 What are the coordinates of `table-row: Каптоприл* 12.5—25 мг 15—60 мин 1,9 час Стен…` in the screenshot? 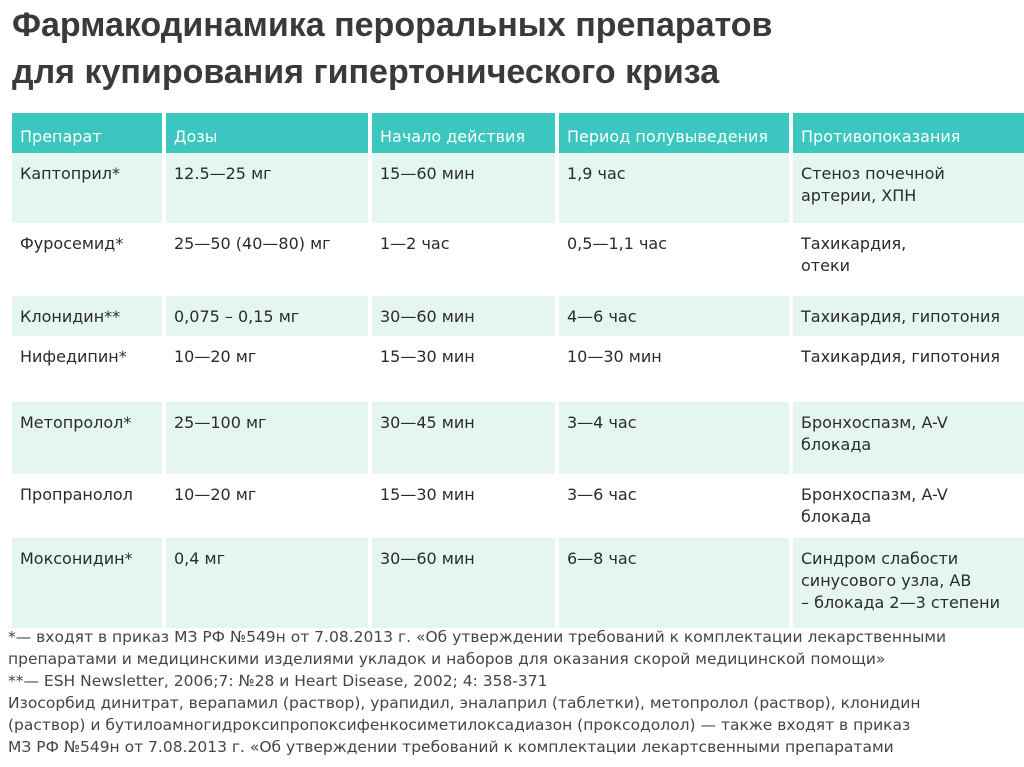 It's located at (518, 188).